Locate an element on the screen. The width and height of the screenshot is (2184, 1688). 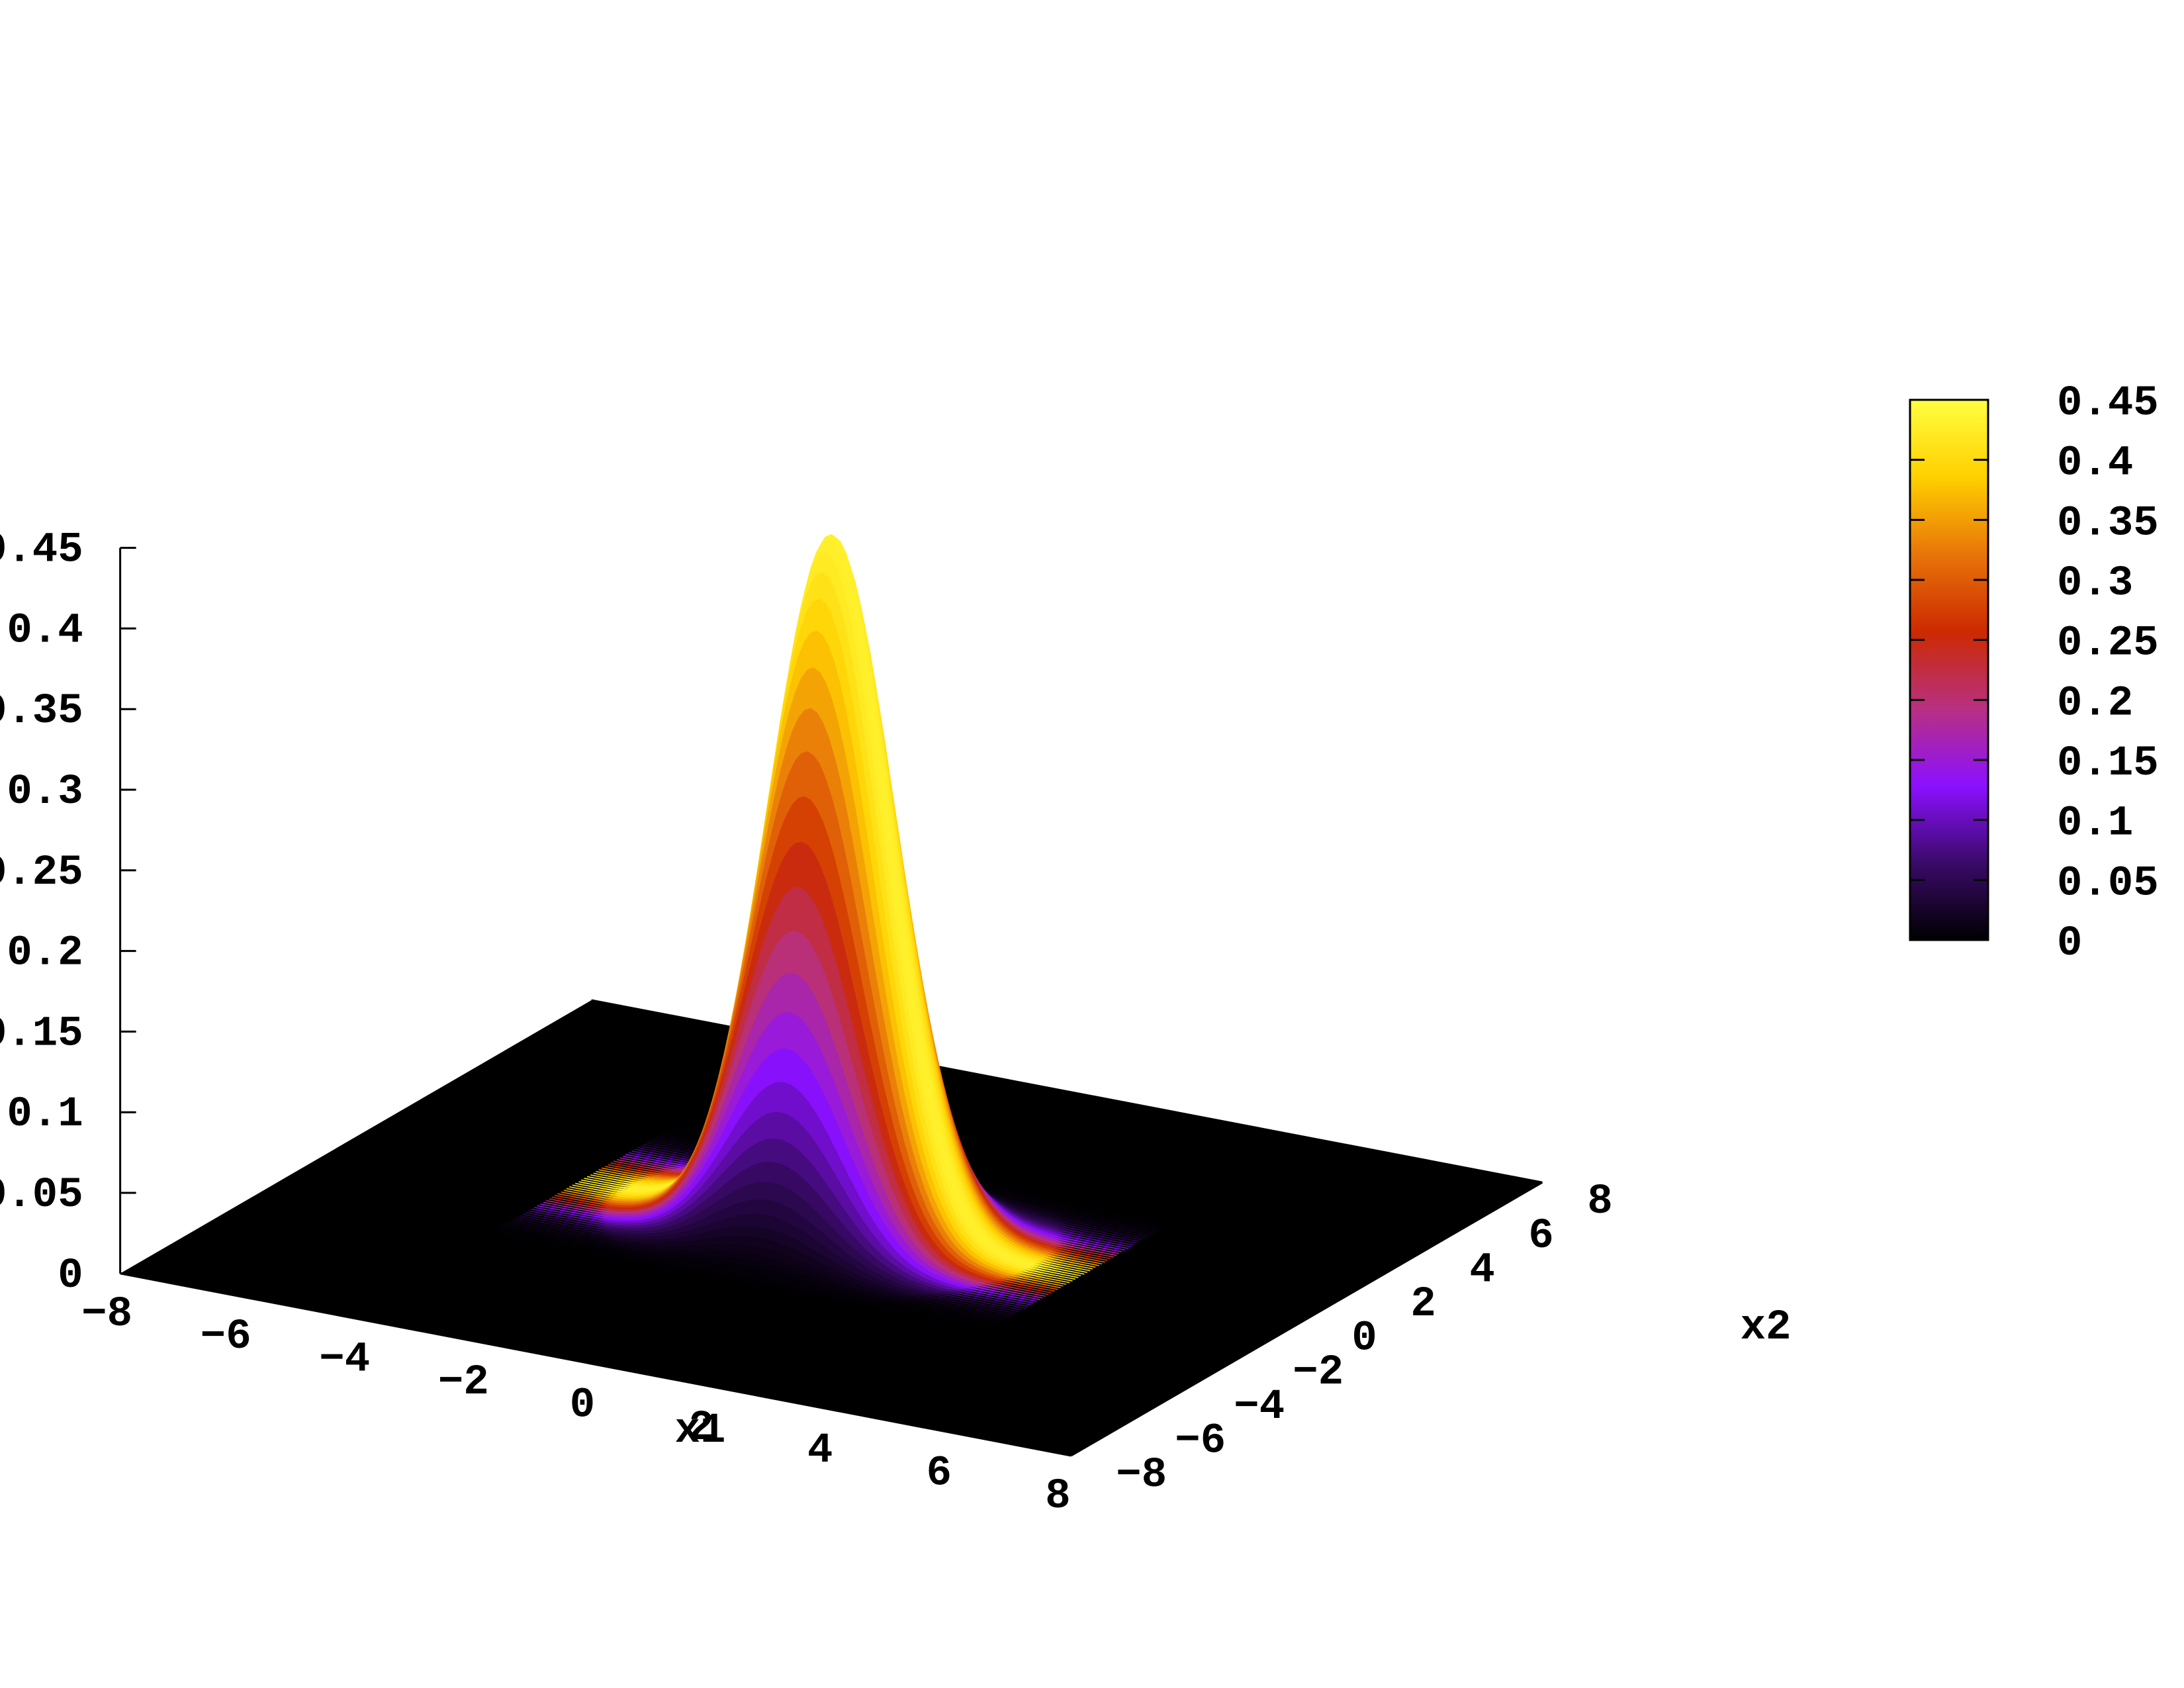
z-tick-label: 0.35 is located at coordinates (41, 711).